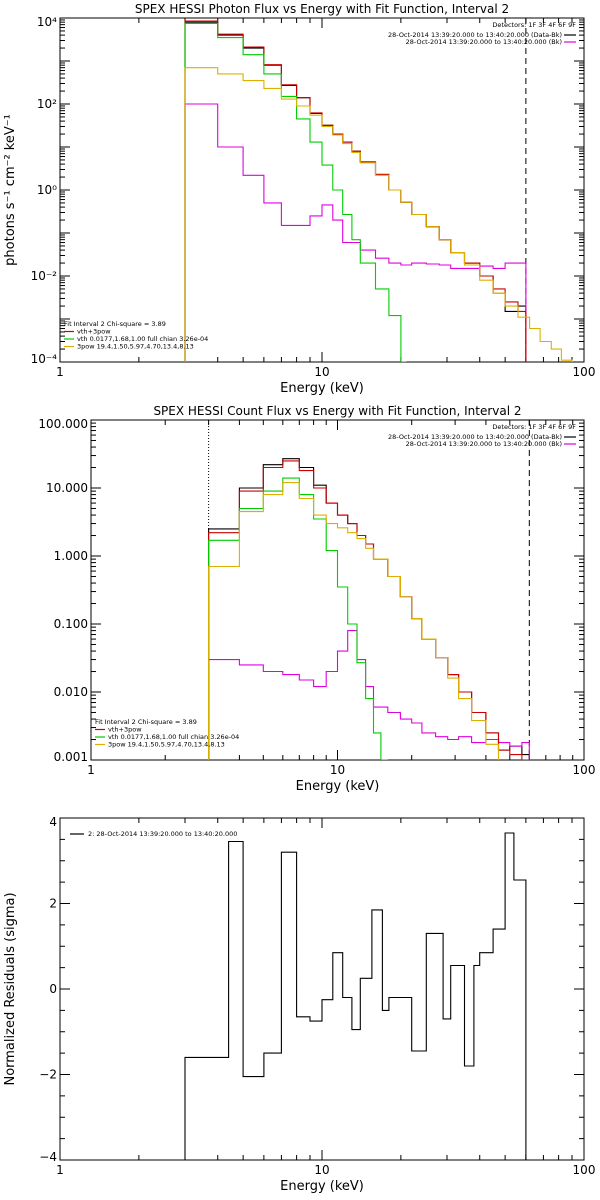 The height and width of the screenshot is (1200, 600). I want to click on chart1-fit-legend-title: Fit Interval 2 Chi-square = 3.89, so click(115, 324).